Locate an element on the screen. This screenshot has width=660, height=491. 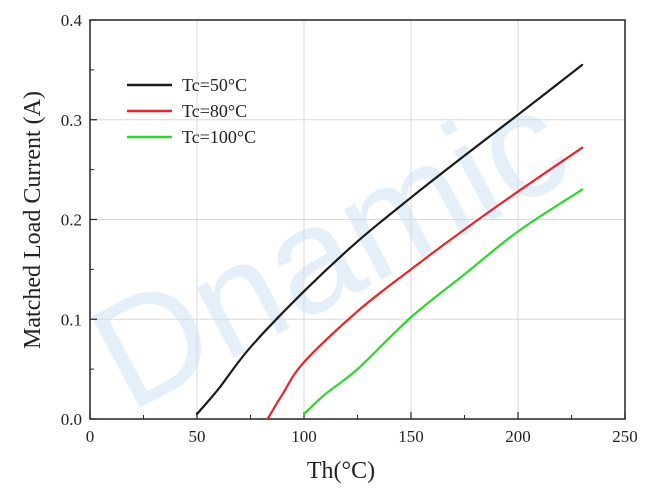
x-axis-title: Th(°C) is located at coordinates (341, 471).